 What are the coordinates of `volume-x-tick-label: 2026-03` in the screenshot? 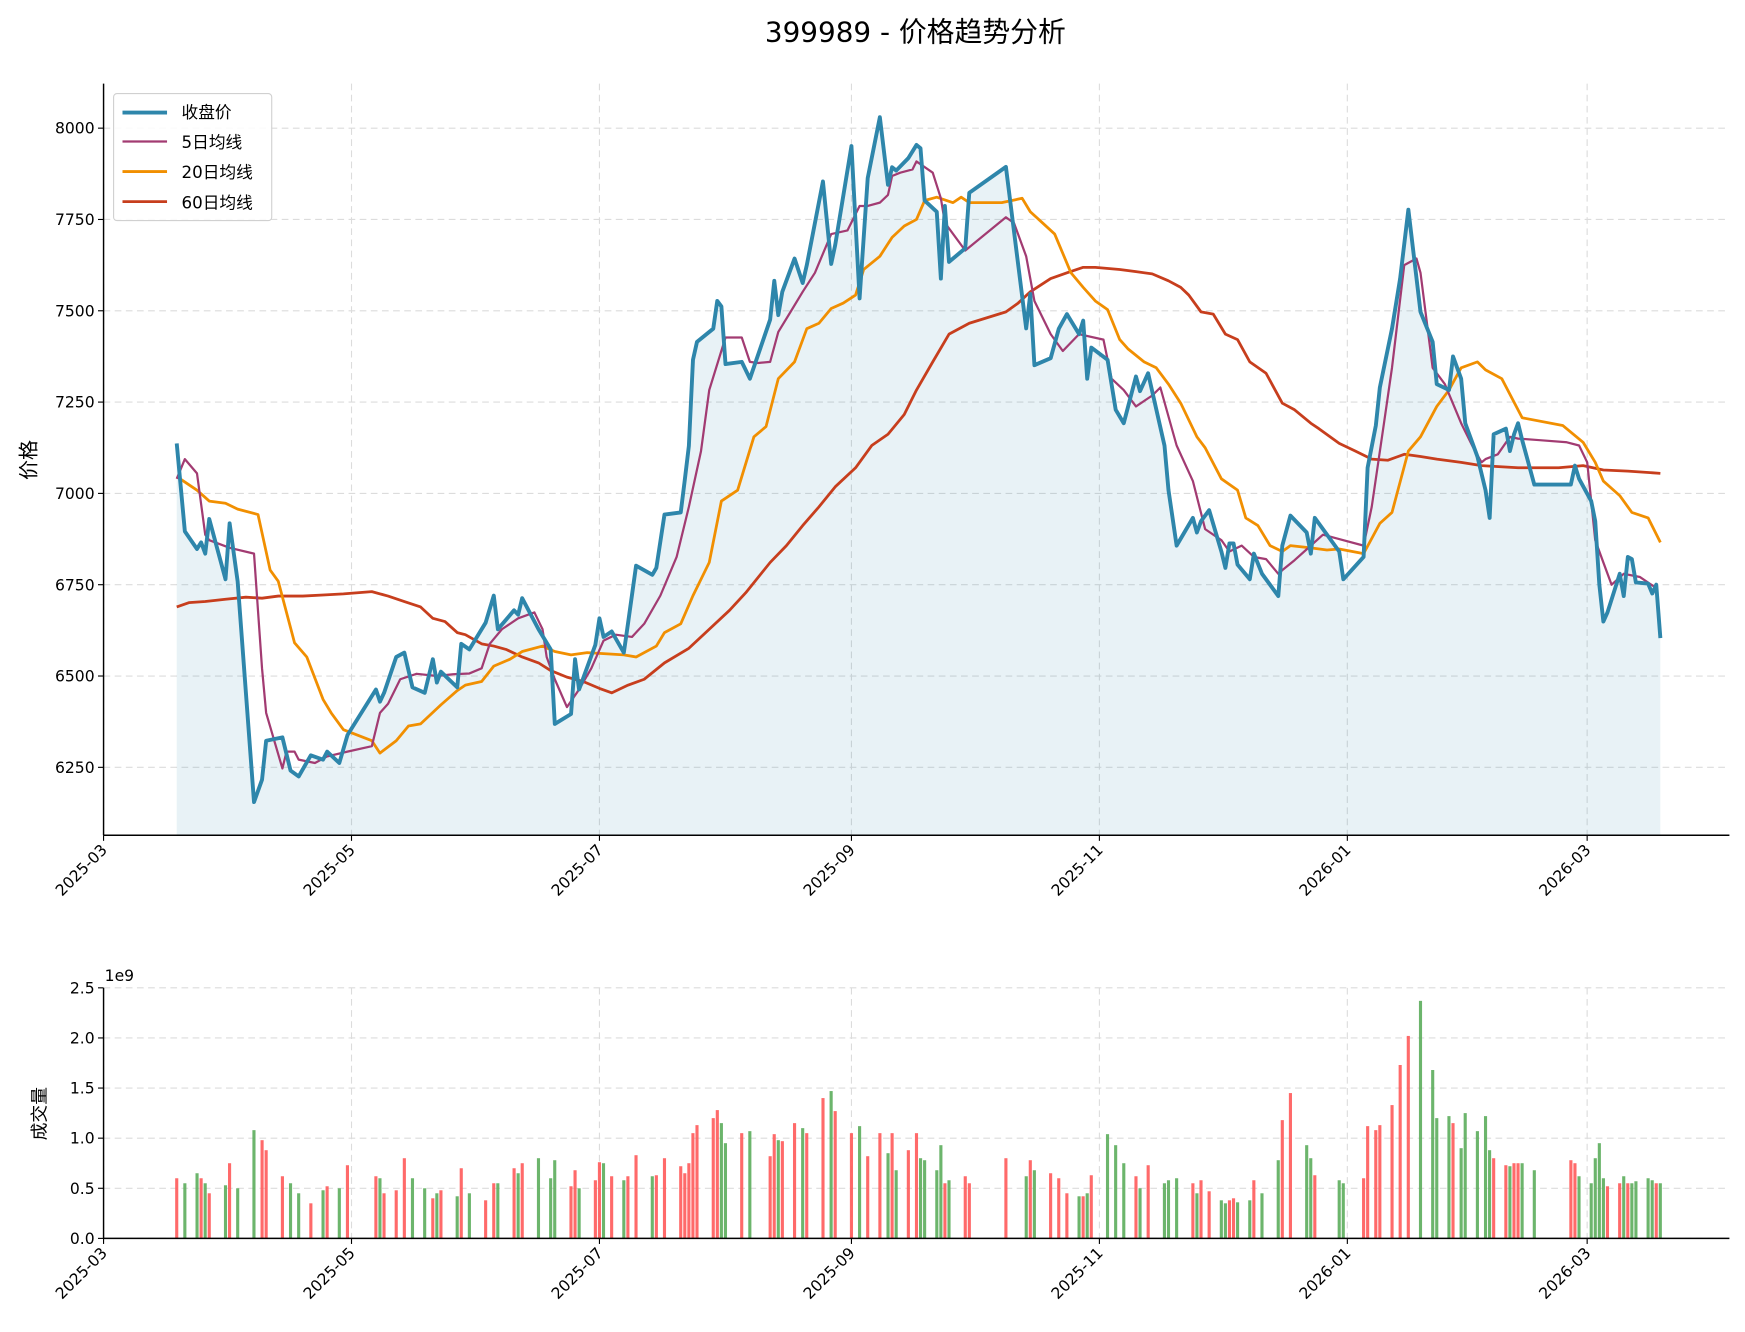 It's located at (1565, 1273).